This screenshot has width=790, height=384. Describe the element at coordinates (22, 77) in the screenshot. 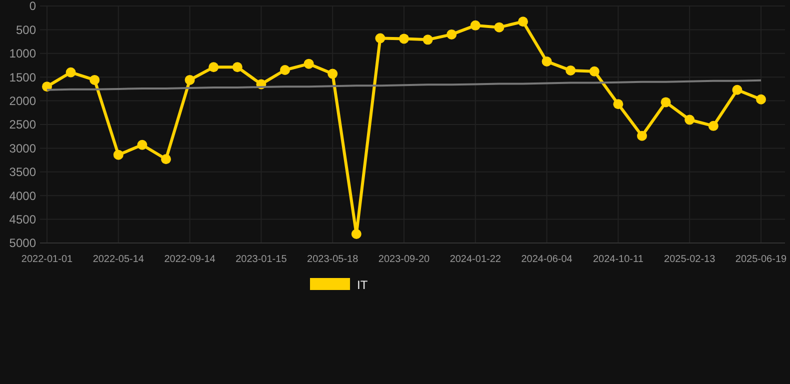

I see `y-tick-label: 1500` at that location.